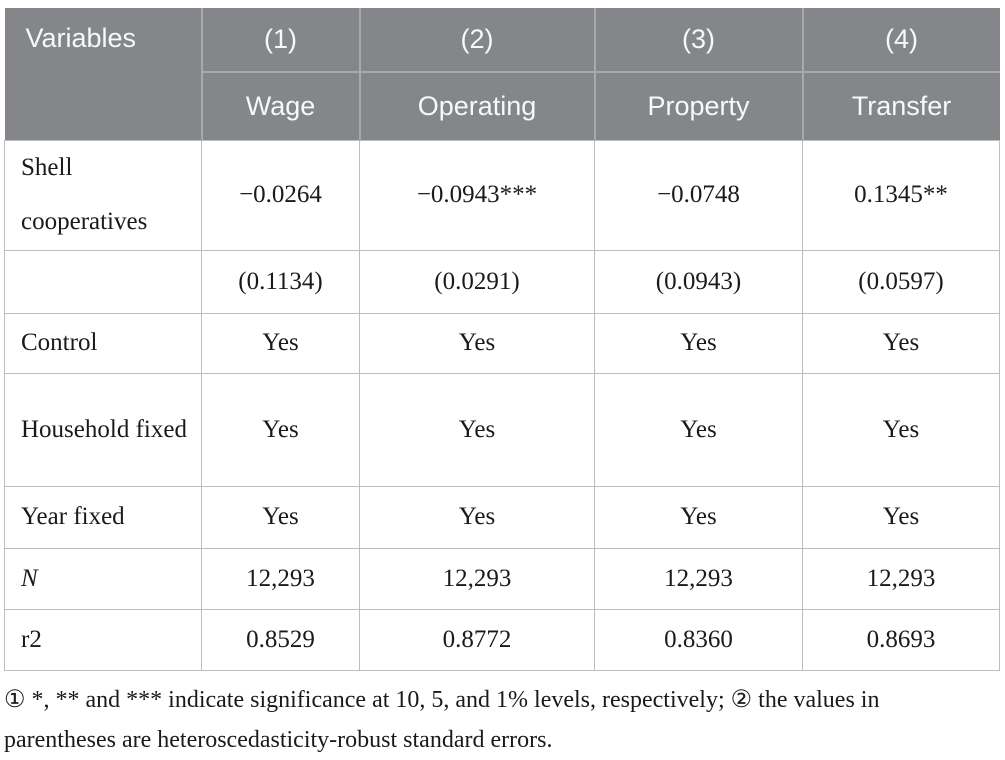 Image resolution: width=1005 pixels, height=760 pixels. What do you see at coordinates (901, 281) in the screenshot?
I see `cell-value: (0.0597)` at bounding box center [901, 281].